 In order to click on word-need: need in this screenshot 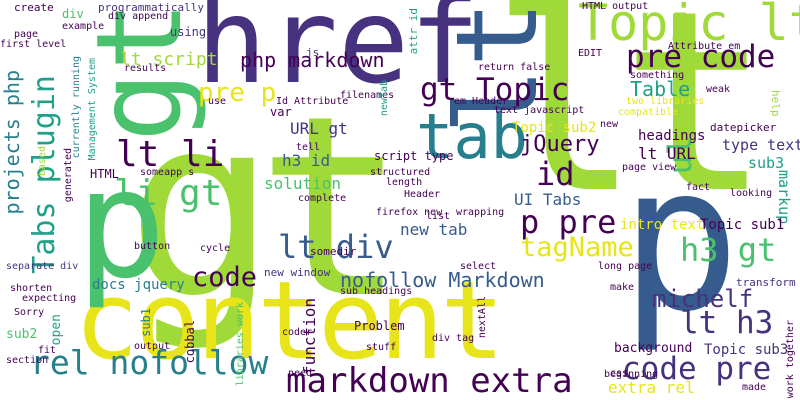, I will do `click(300, 373)`.